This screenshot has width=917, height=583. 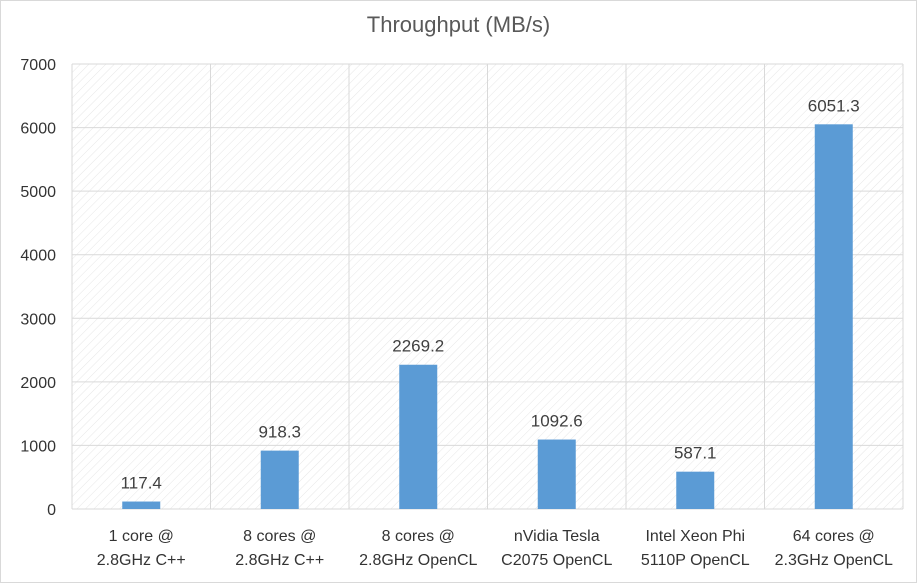 I want to click on y-tick-label: 2000, so click(x=38, y=383).